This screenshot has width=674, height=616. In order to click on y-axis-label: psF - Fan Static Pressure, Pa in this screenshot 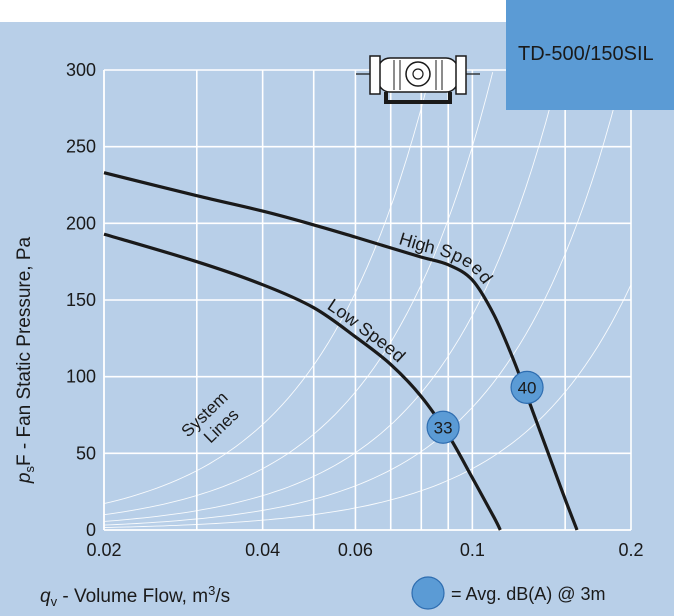, I will do `click(25, 360)`.